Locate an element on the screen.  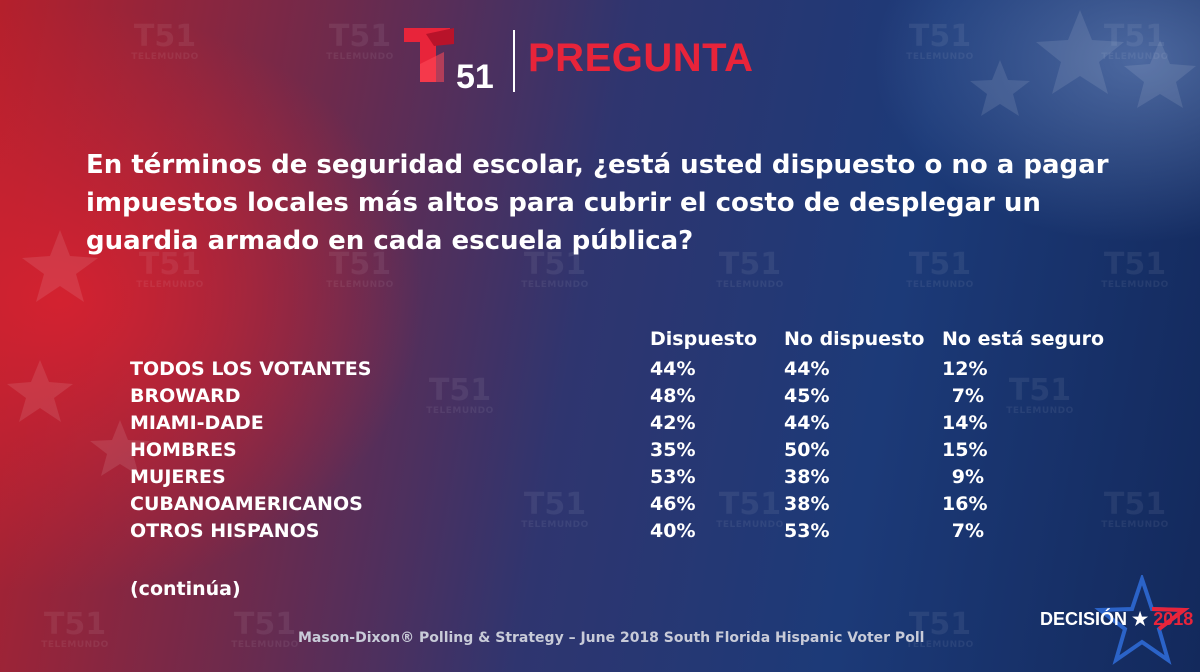
badge-text: DECISIÓN ★ 2018 is located at coordinates (1116, 619).